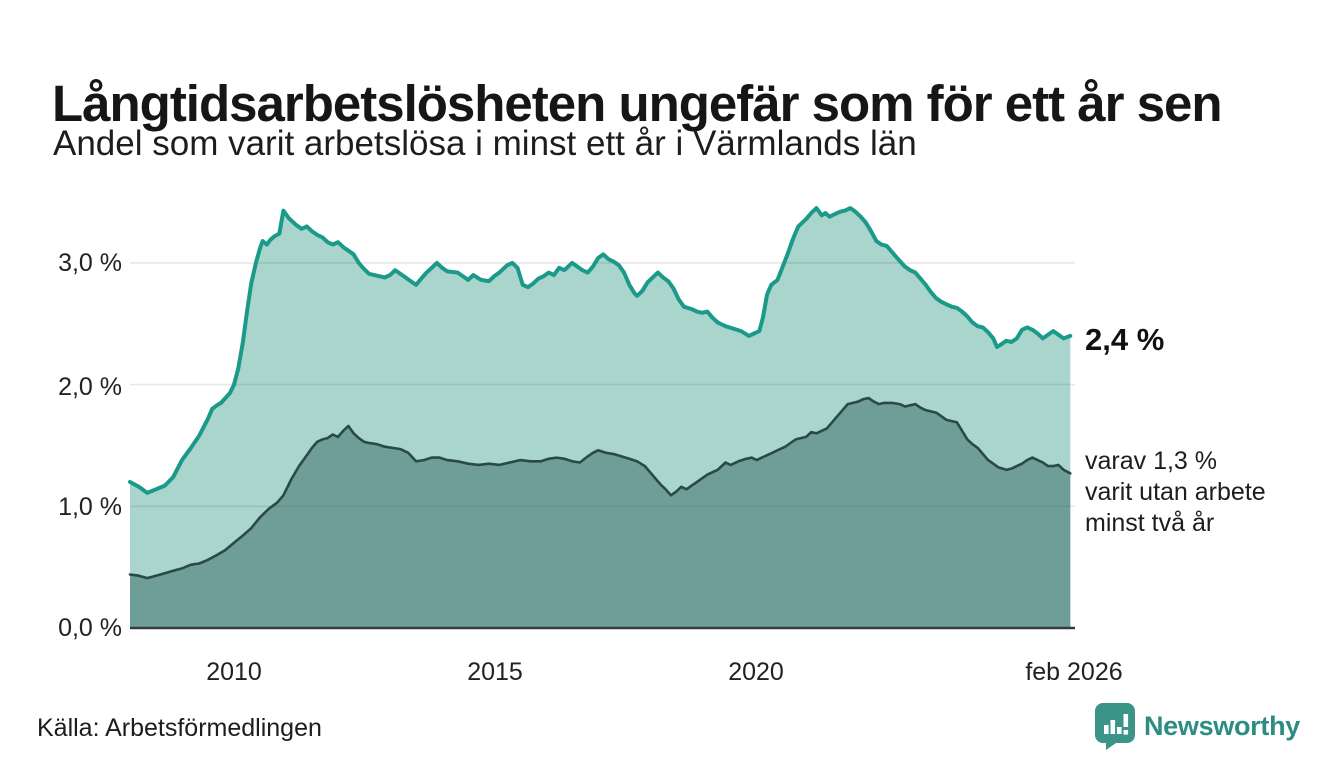 The height and width of the screenshot is (780, 1340). I want to click on y-tick-2: 2,0 %, so click(90, 387).